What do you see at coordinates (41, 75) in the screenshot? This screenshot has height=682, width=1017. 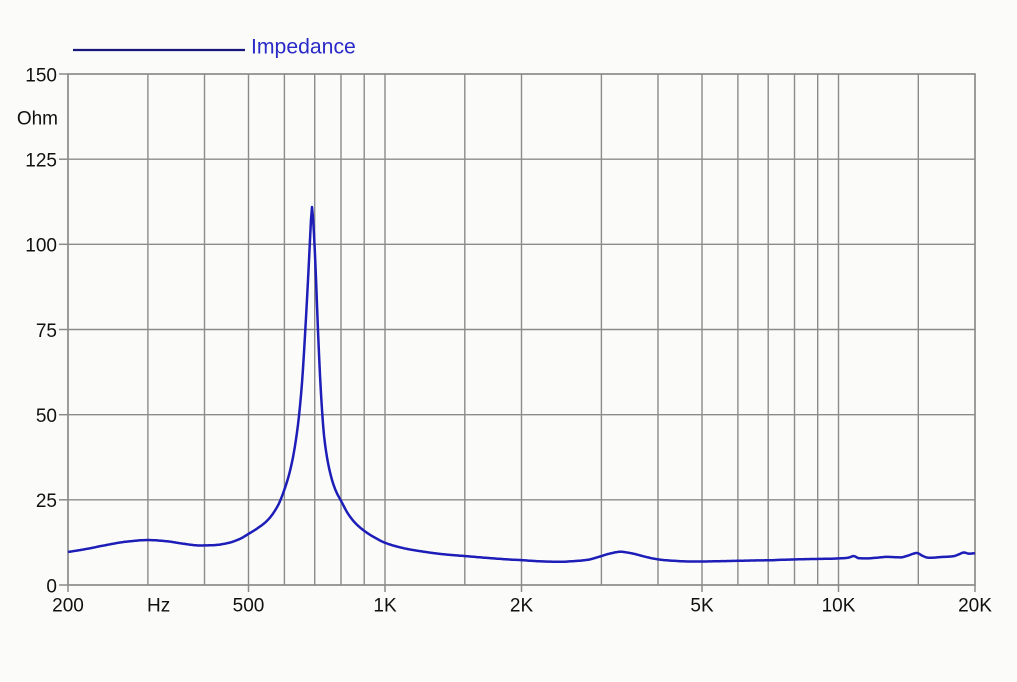 I see `svg-text: 150` at bounding box center [41, 75].